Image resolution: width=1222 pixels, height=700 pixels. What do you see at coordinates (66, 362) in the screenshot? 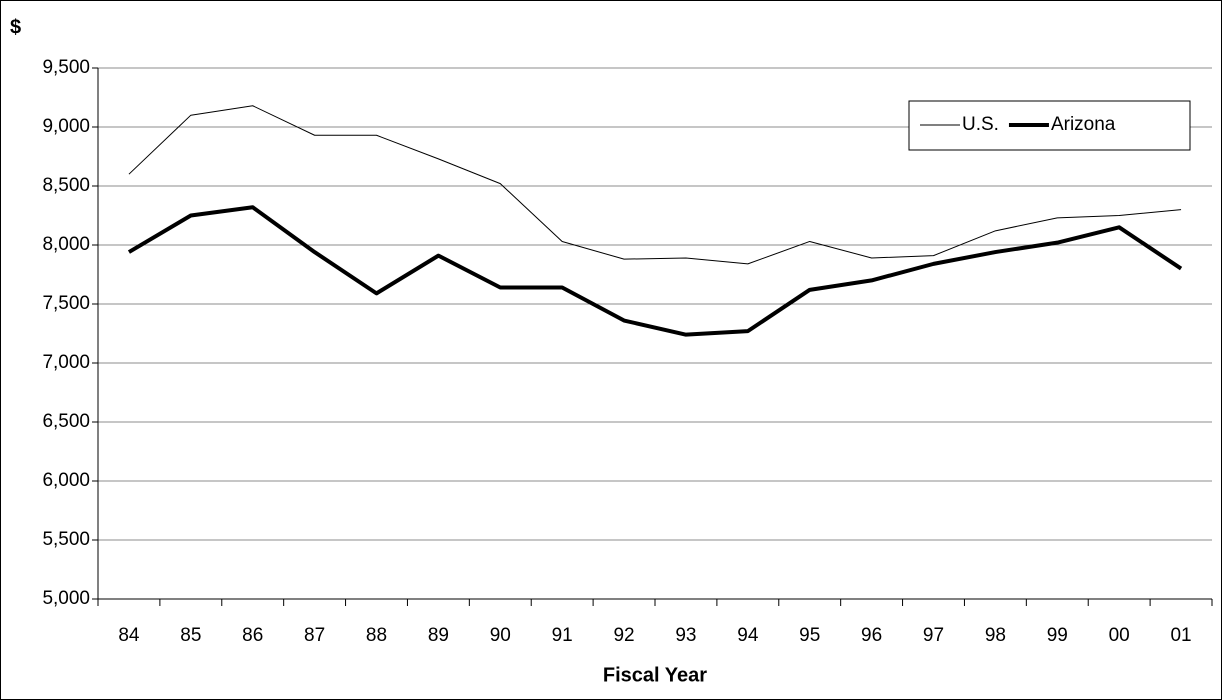
I see `y-tick-label: 7,000` at bounding box center [66, 362].